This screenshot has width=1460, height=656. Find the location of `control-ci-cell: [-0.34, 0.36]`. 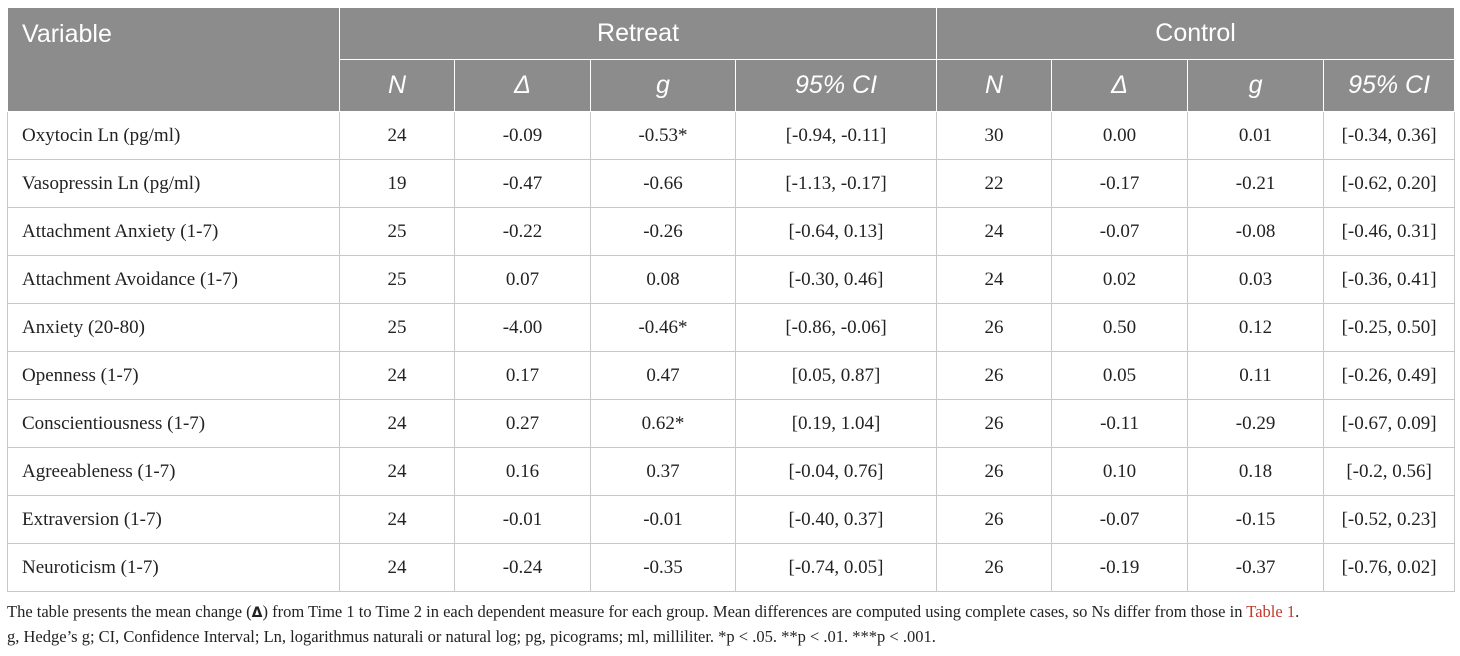

control-ci-cell: [-0.34, 0.36] is located at coordinates (1389, 135).